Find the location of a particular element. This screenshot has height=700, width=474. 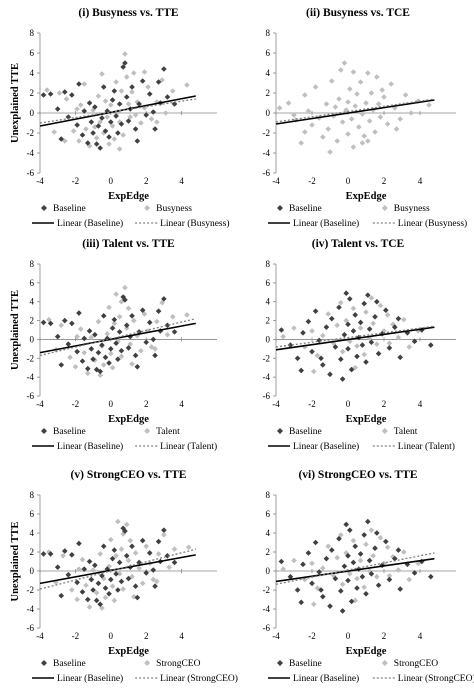

x-tick-label: 2 is located at coordinates (384, 181).